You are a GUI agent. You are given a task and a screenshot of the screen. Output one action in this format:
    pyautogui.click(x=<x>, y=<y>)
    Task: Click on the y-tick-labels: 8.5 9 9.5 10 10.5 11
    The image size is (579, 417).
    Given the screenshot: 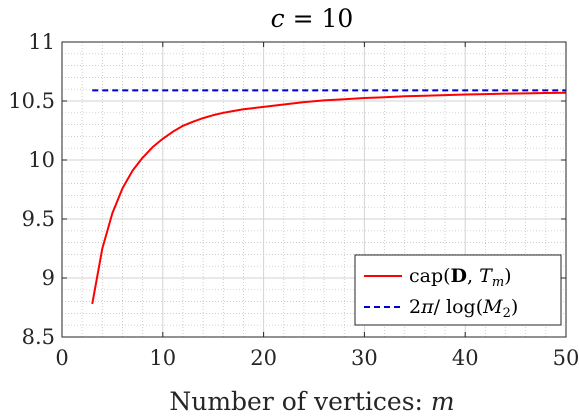 What is the action you would take?
    pyautogui.click(x=31, y=189)
    